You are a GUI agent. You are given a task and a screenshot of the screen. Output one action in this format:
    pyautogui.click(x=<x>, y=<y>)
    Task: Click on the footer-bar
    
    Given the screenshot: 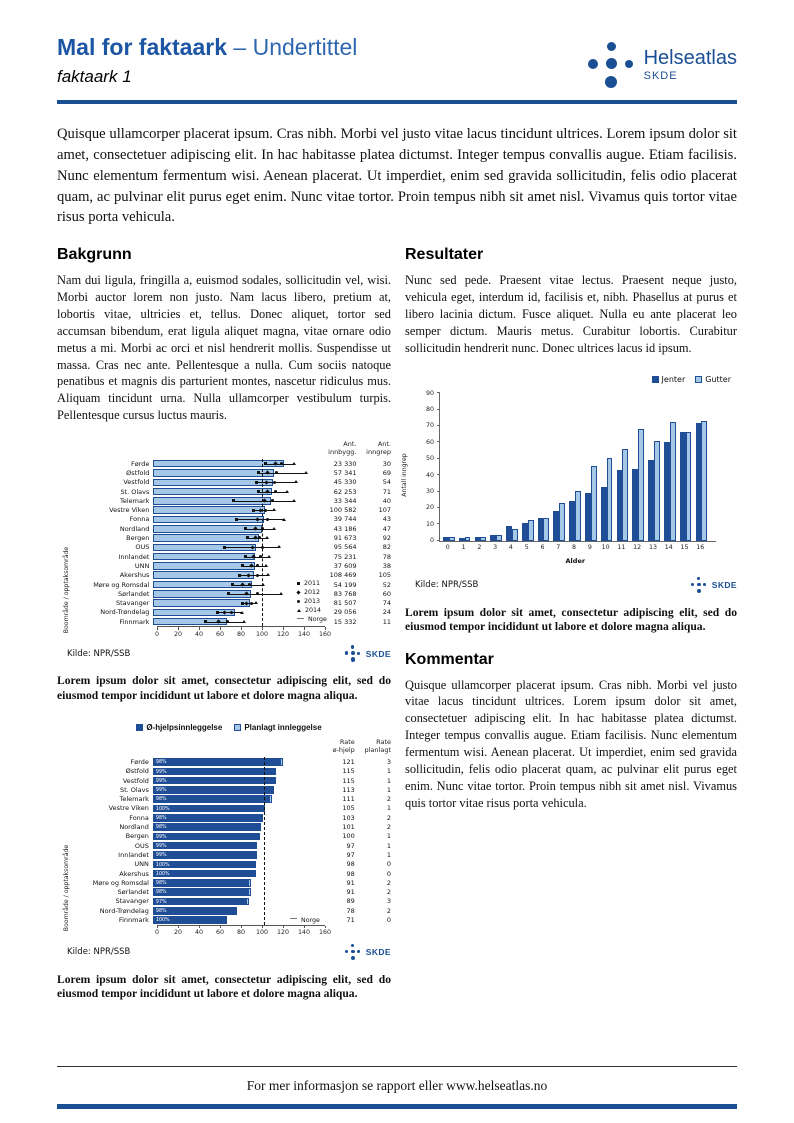 What is the action you would take?
    pyautogui.click(x=397, y=1106)
    